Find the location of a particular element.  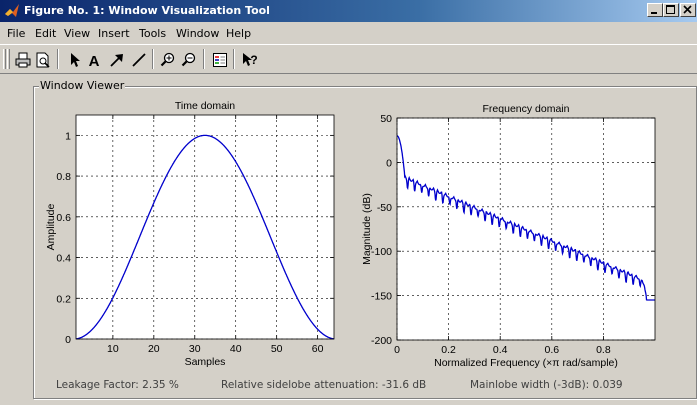

menu-insert: Insert is located at coordinates (114, 33).